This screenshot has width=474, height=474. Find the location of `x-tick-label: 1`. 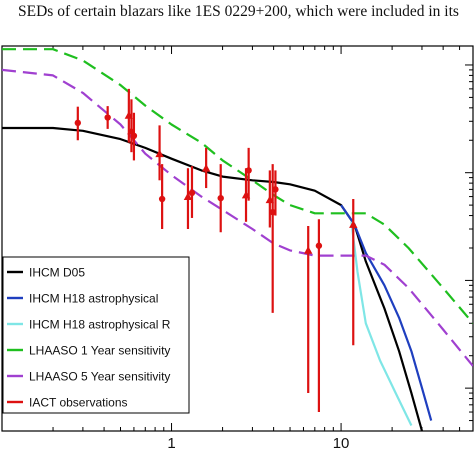

x-tick-label: 1 is located at coordinates (171, 443).